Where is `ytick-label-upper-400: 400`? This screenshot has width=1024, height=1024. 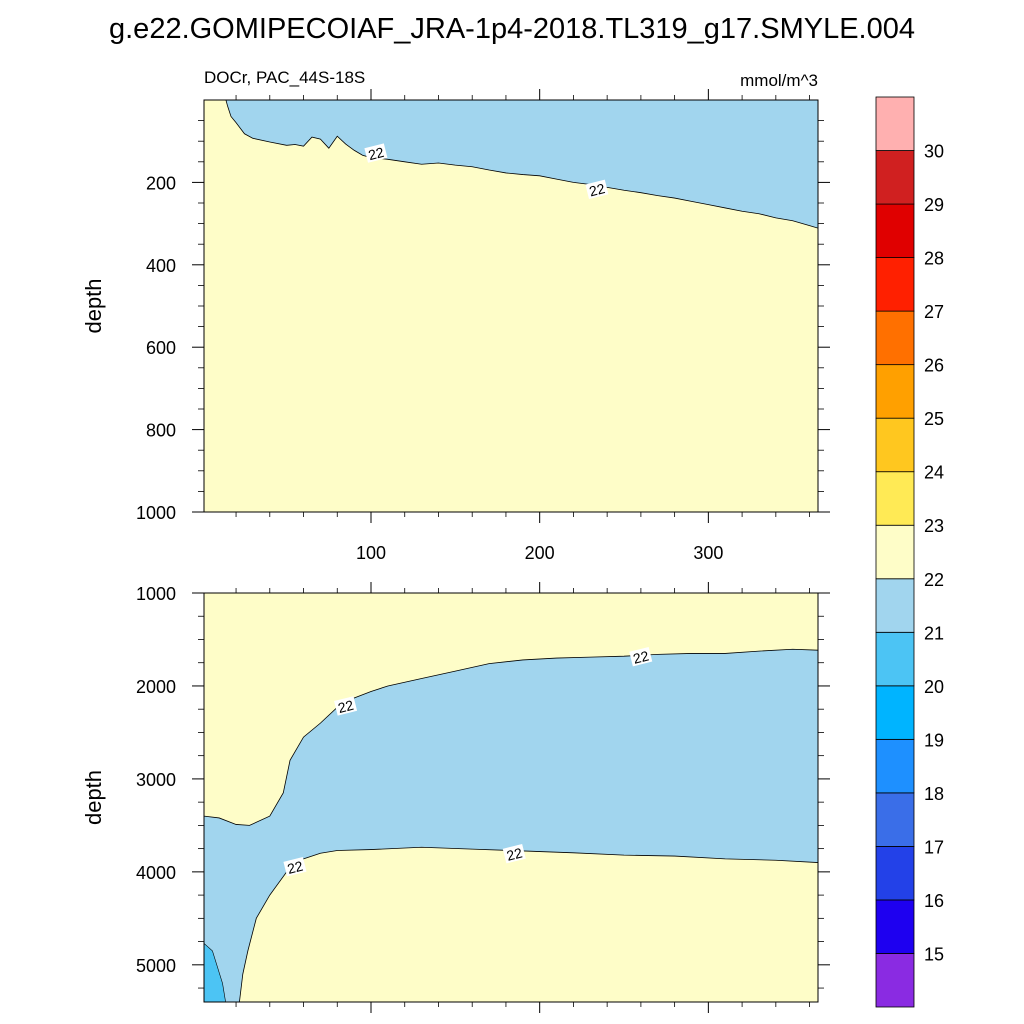 ytick-label-upper-400: 400 is located at coordinates (161, 266).